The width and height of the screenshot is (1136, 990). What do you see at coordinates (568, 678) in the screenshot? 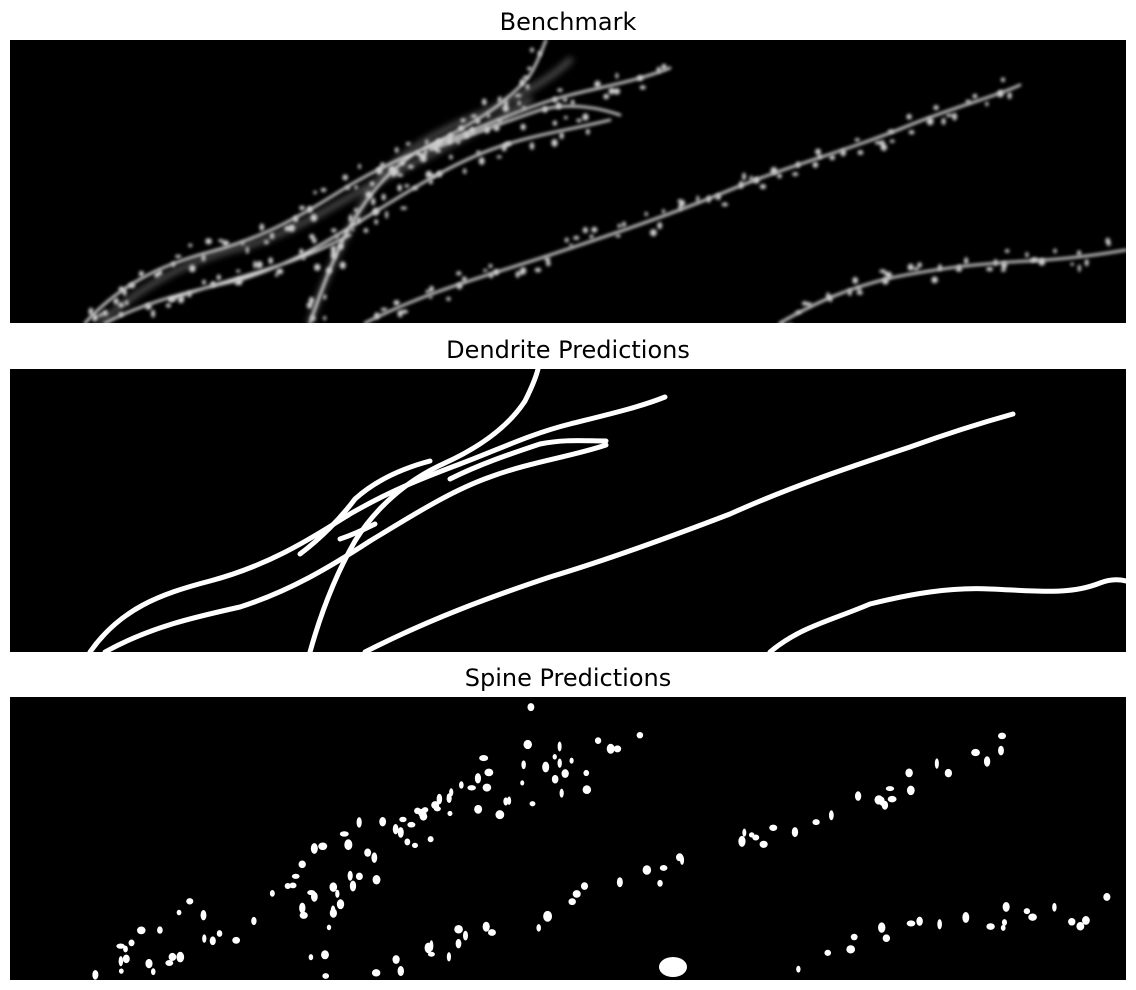
I see `panel-title-spines: Spine Predictions` at bounding box center [568, 678].